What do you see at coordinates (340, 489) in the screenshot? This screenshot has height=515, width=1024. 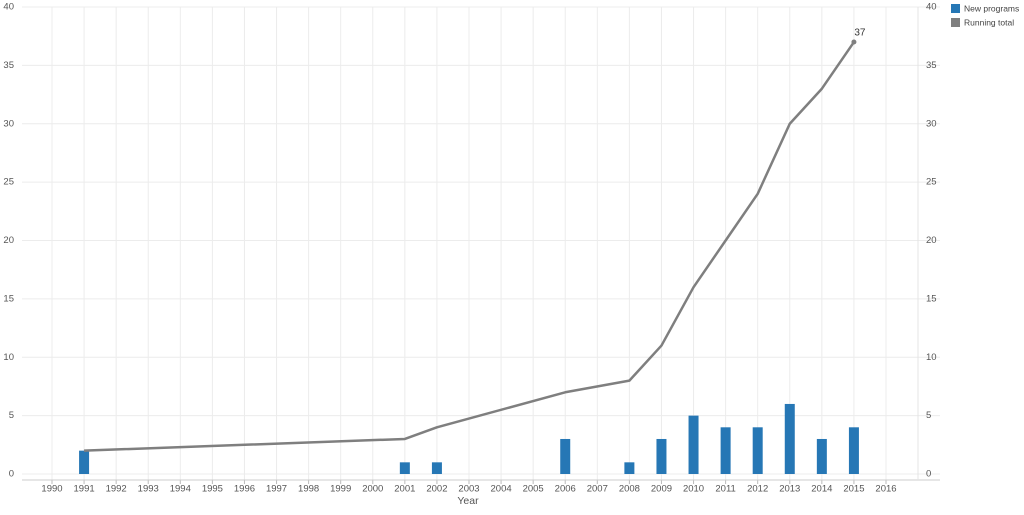 I see `x-tick-label: 1999` at bounding box center [340, 489].